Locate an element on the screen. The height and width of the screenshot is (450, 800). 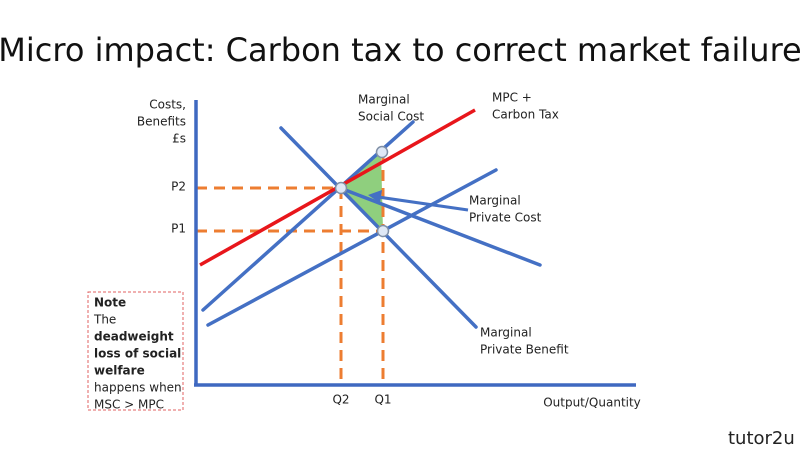
note-line: happens when is located at coordinates (138, 388).